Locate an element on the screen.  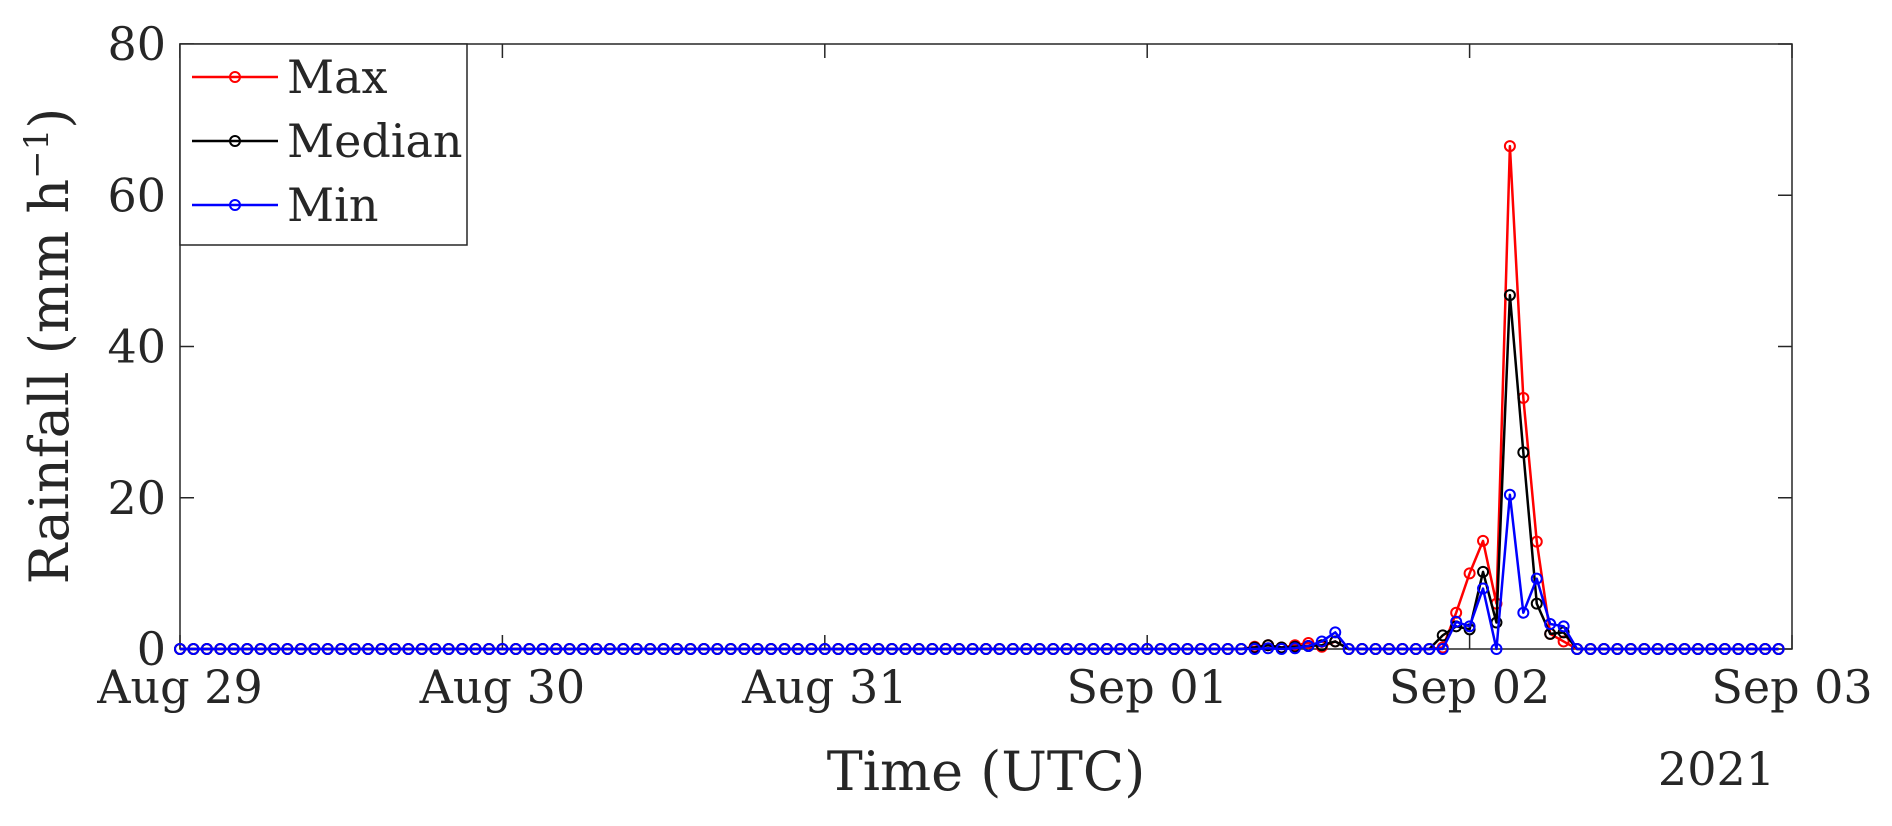
x-tick-label: Aug 31 is located at coordinates (824, 687).